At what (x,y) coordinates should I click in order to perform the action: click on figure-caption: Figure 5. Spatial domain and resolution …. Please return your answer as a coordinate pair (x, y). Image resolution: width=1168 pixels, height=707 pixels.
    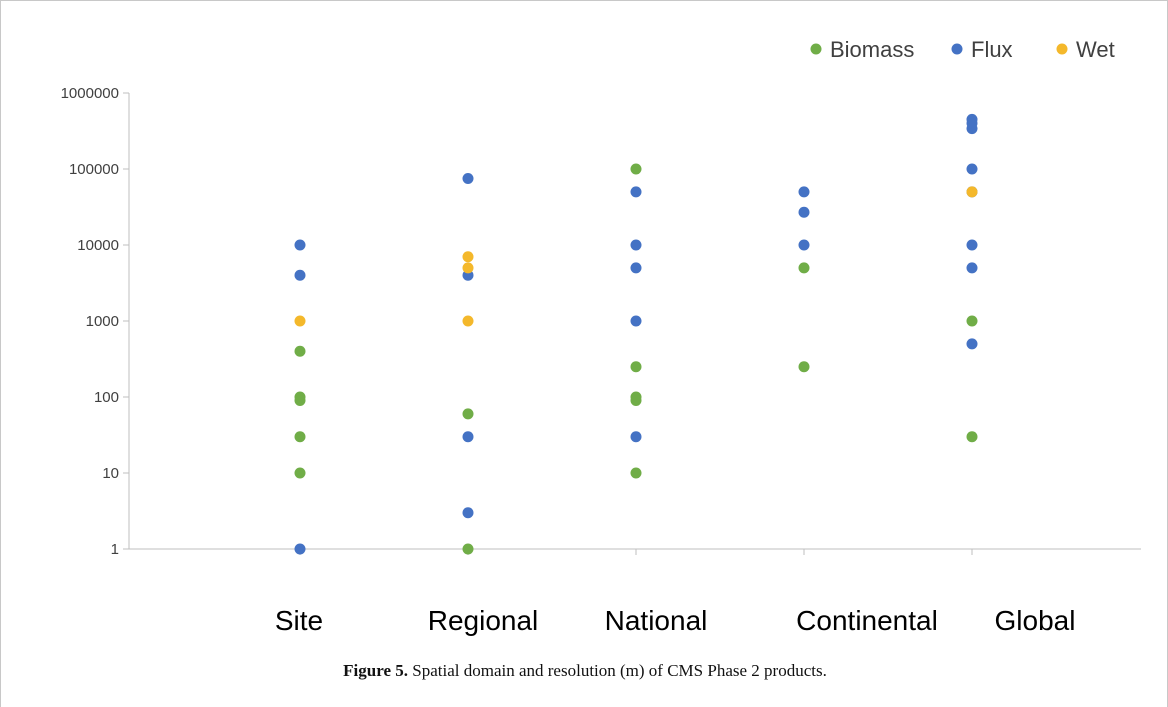
    Looking at the image, I should click on (584, 671).